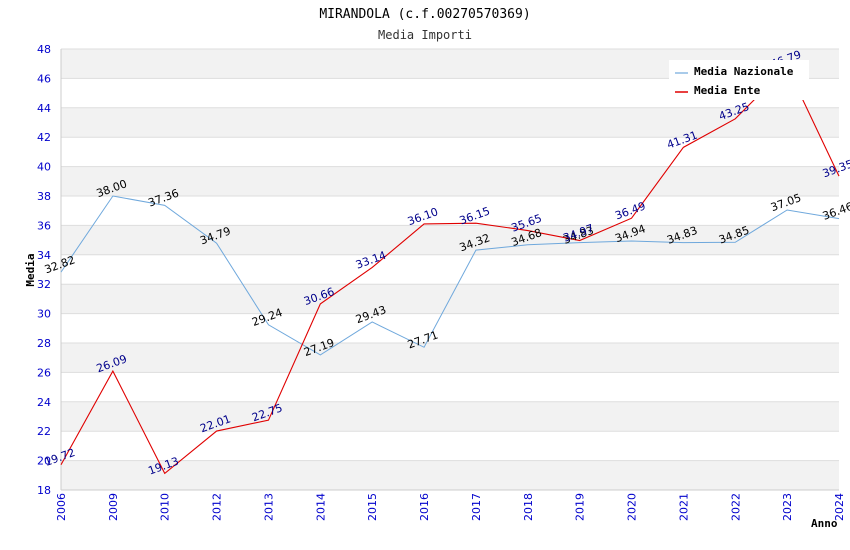 This screenshot has width=850, height=550. Describe the element at coordinates (44, 343) in the screenshot. I see `y-tick-label: 28` at that location.